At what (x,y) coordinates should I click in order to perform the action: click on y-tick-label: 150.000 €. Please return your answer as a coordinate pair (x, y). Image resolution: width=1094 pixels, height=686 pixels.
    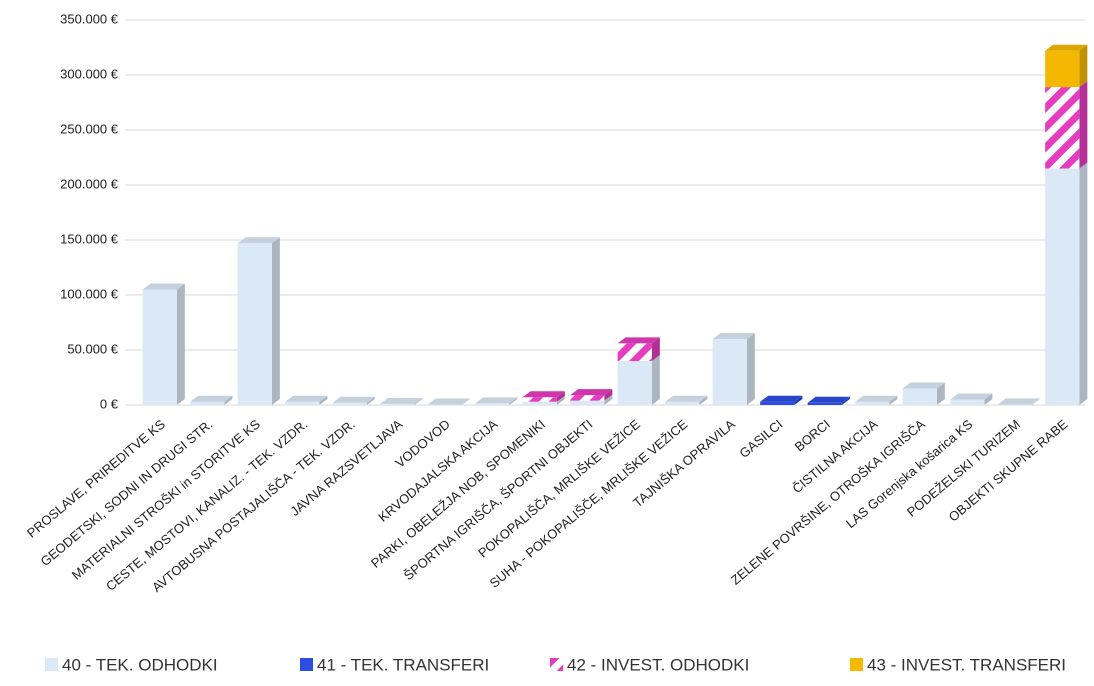
    Looking at the image, I should click on (89, 238).